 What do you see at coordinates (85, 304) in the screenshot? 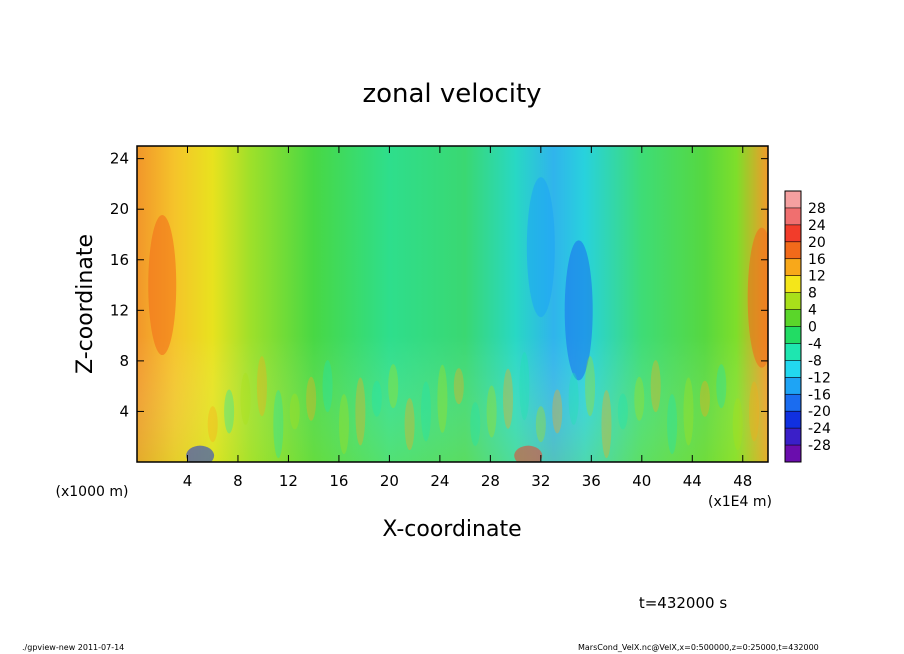
I see `y-axis-label: Z-coordinate` at bounding box center [85, 304].